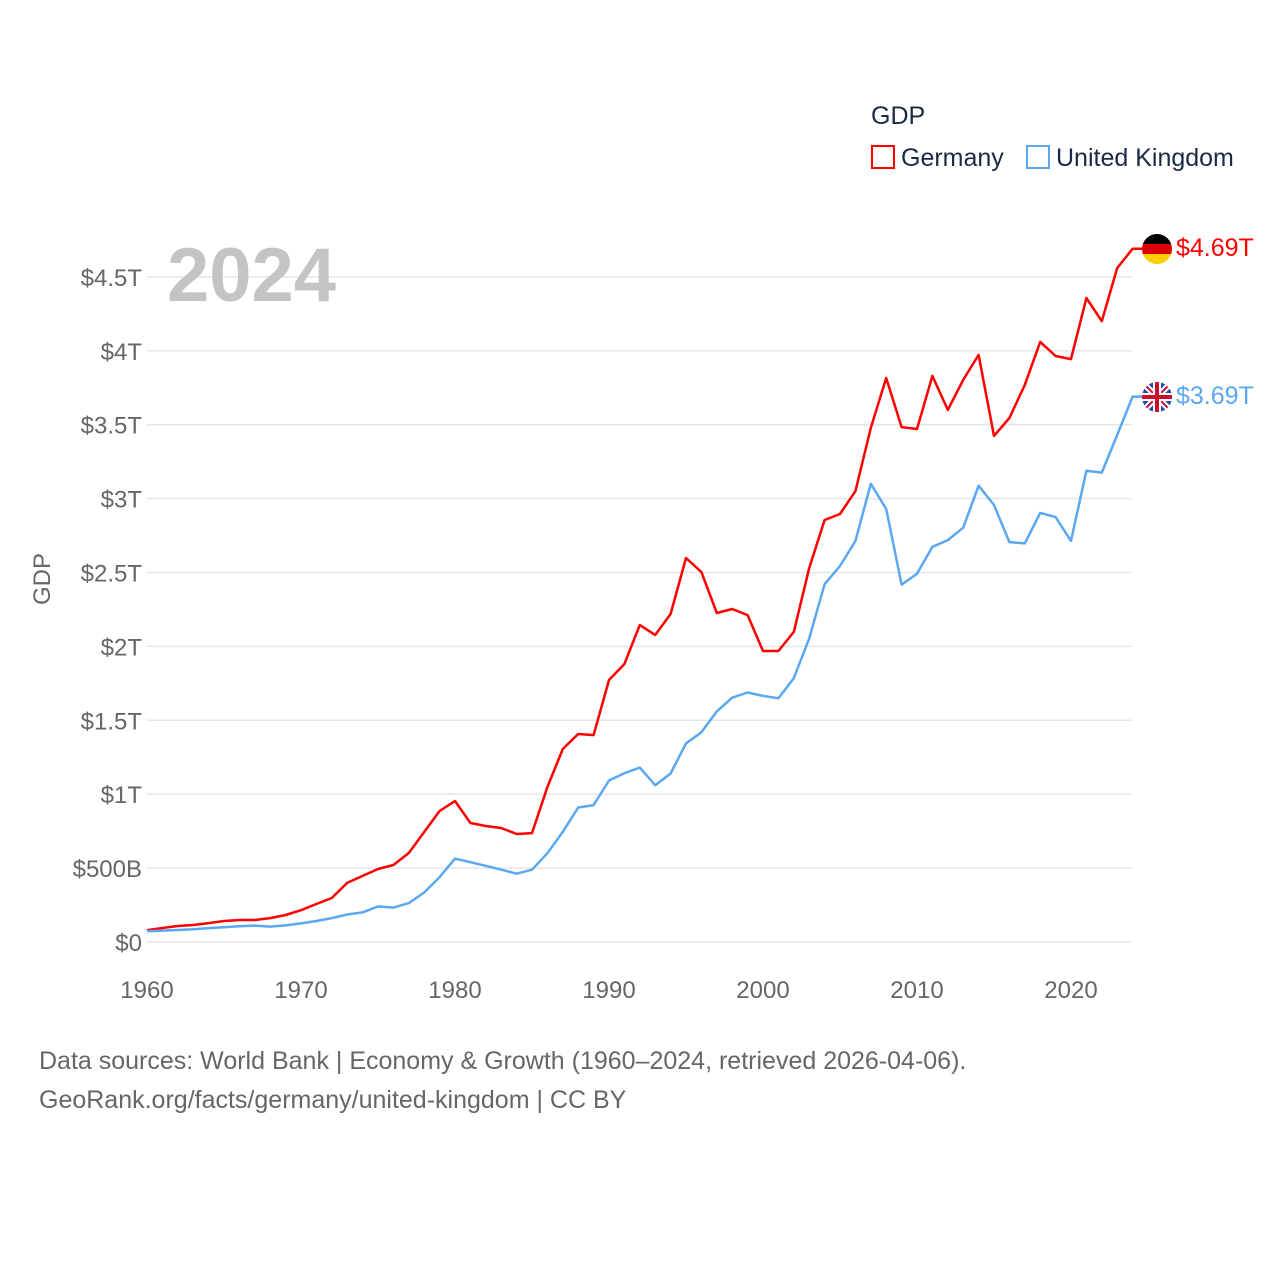 This screenshot has width=1280, height=1280. What do you see at coordinates (300, 990) in the screenshot?
I see `x-tick-label: 1970` at bounding box center [300, 990].